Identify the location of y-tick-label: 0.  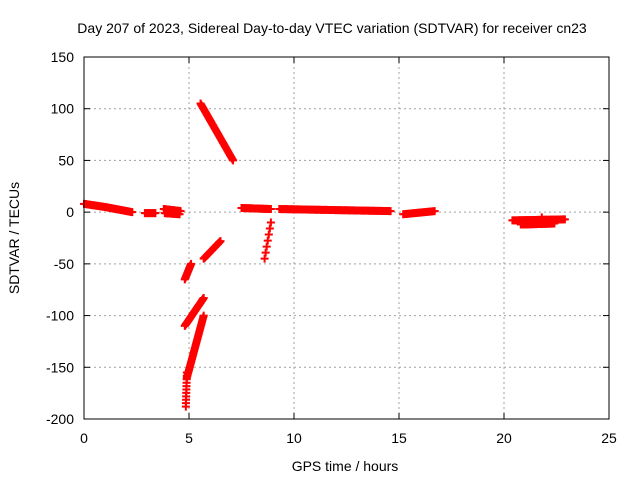
(70, 212).